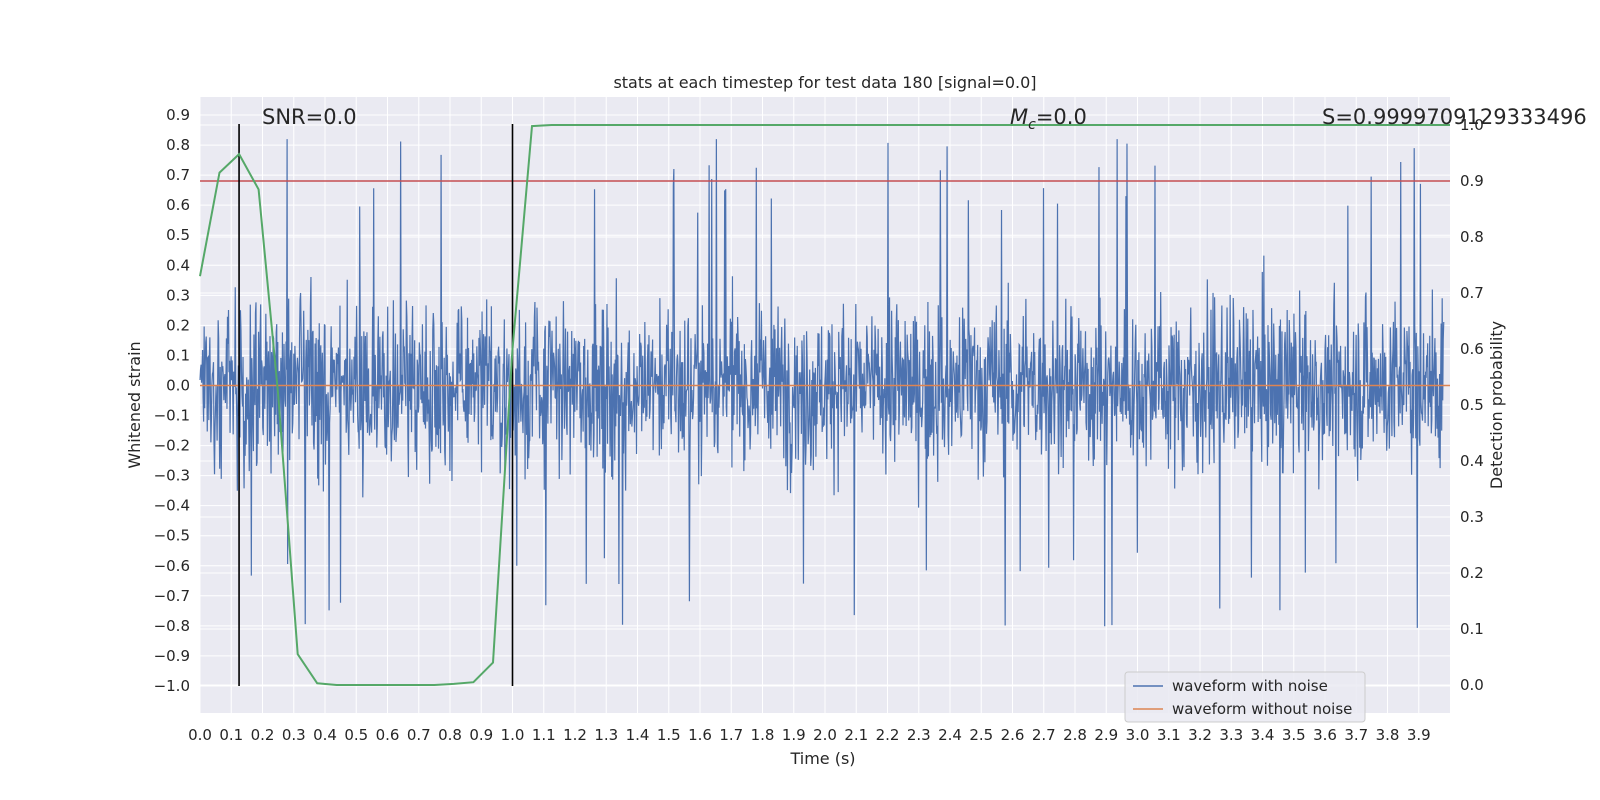  What do you see at coordinates (1472, 685) in the screenshot?
I see `y2-tick-label-10: 0.0` at bounding box center [1472, 685].